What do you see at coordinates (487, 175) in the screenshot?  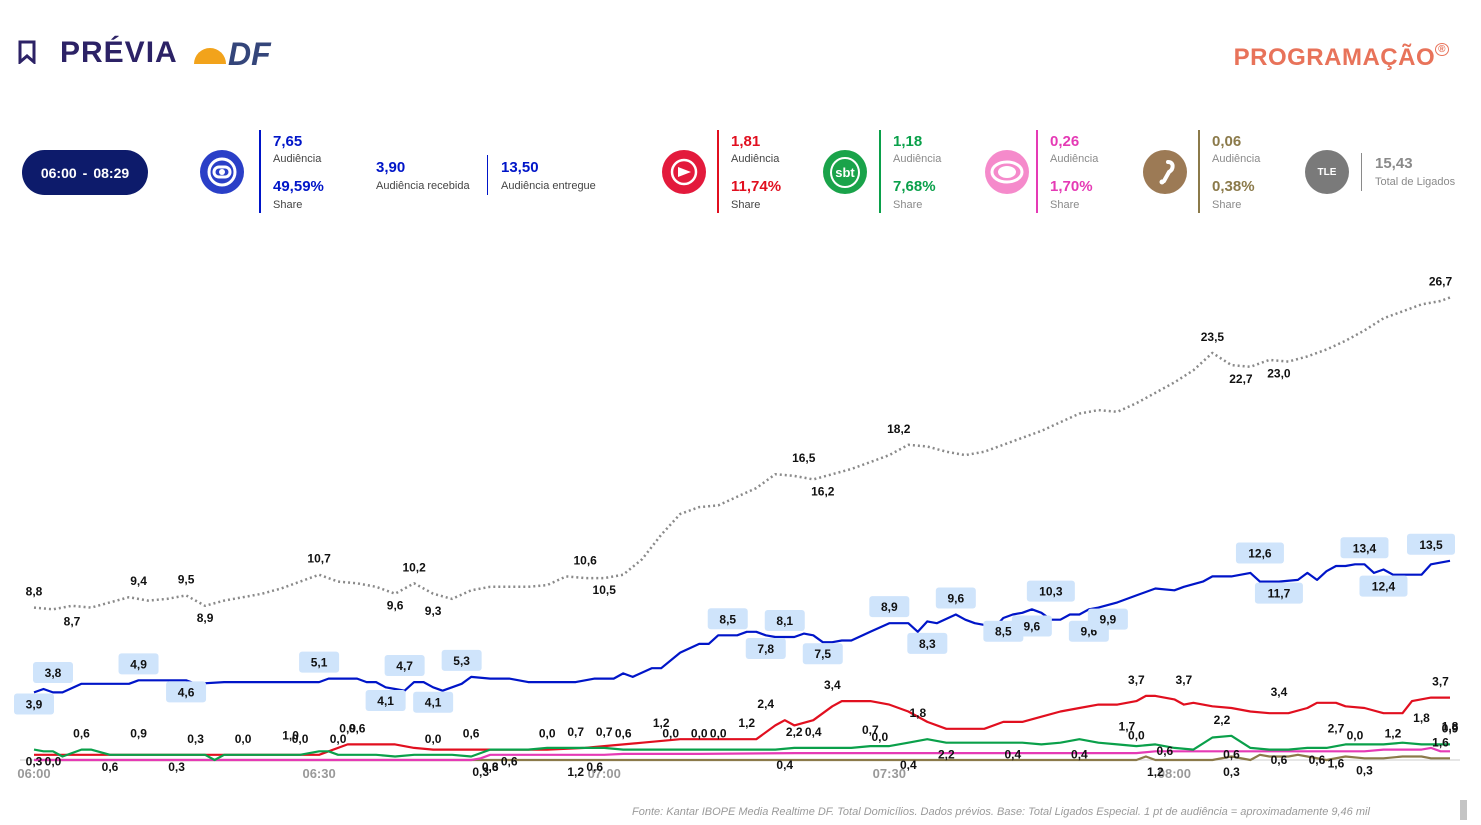 I see `globo-entregue-divider` at bounding box center [487, 175].